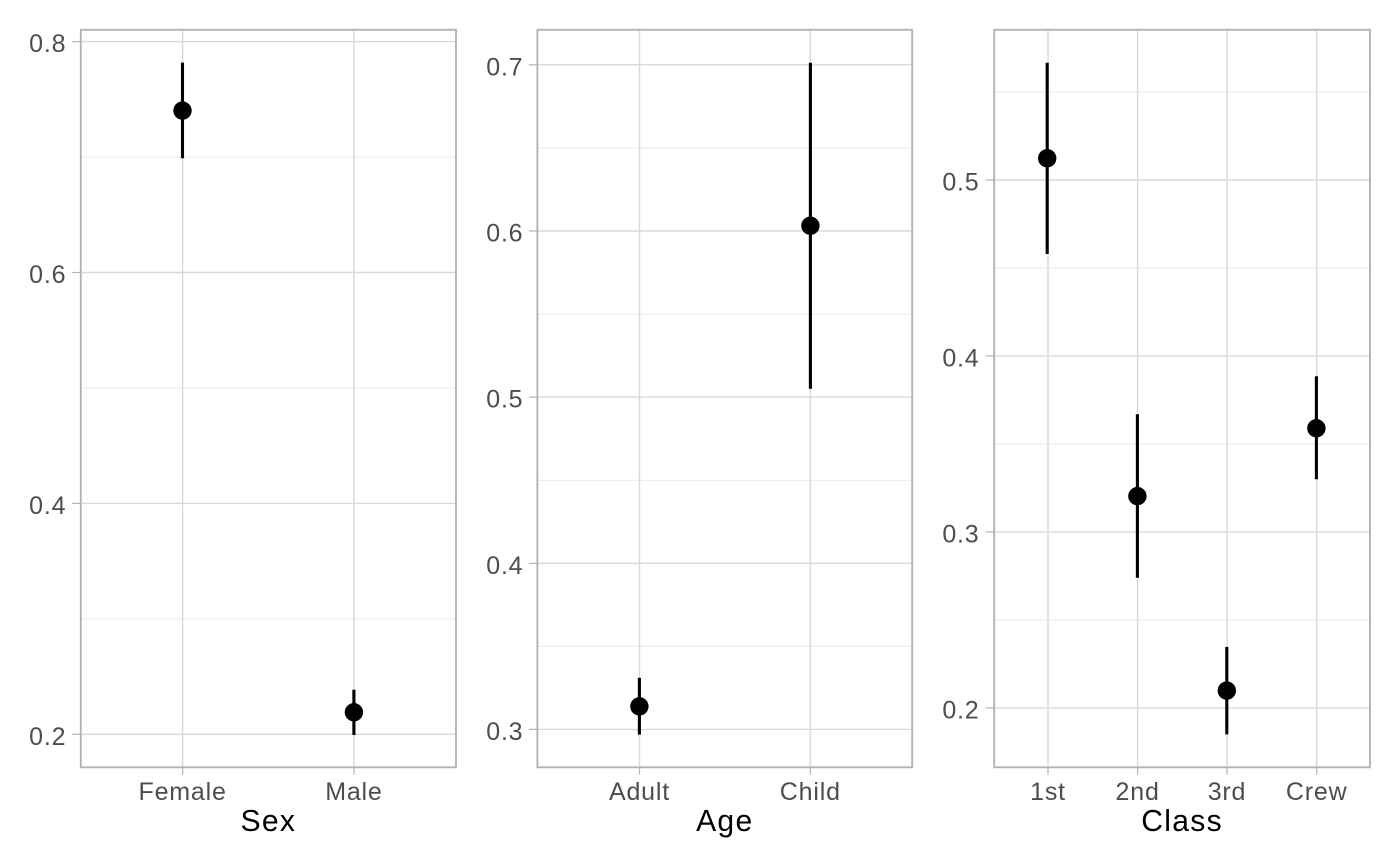 The width and height of the screenshot is (1400, 866). Describe the element at coordinates (47, 44) in the screenshot. I see `svg-text: 0.8` at that location.